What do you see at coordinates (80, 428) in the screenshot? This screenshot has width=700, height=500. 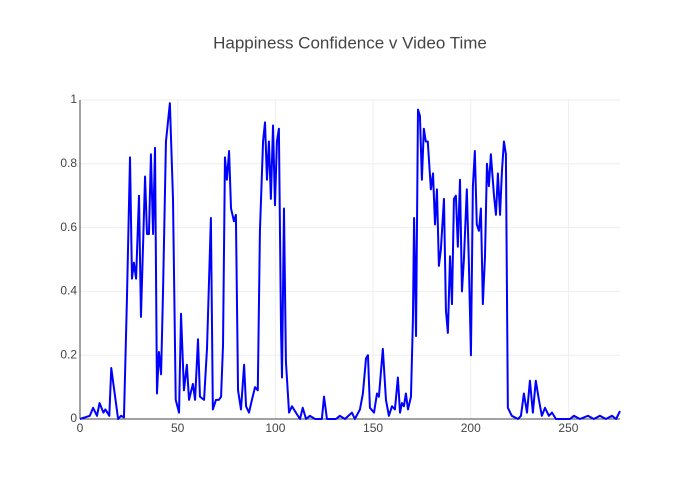 I see `x-tick-label: 0` at bounding box center [80, 428].